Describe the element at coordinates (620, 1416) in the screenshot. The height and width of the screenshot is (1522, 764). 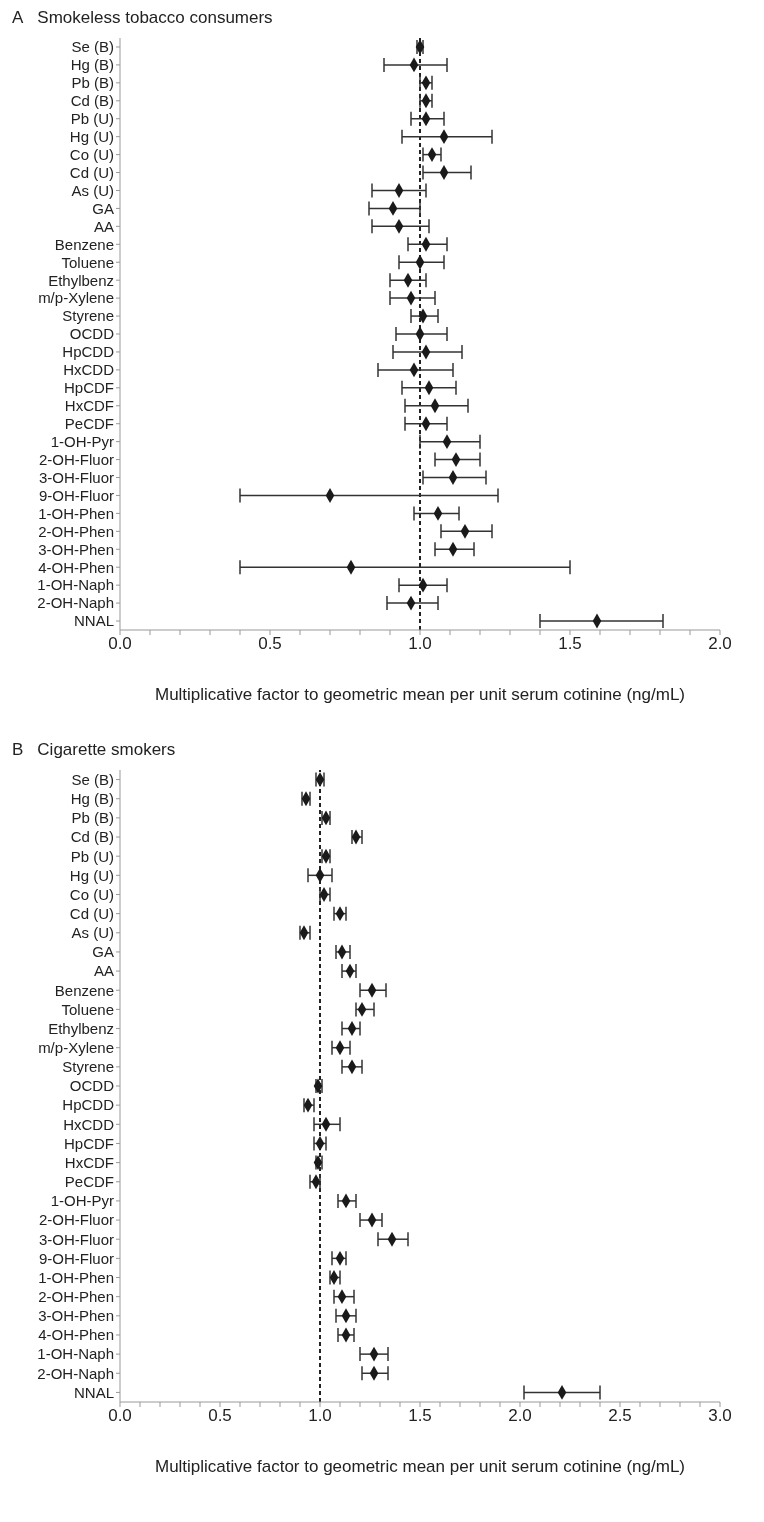
I see `x-tick-label: 2.5` at that location.